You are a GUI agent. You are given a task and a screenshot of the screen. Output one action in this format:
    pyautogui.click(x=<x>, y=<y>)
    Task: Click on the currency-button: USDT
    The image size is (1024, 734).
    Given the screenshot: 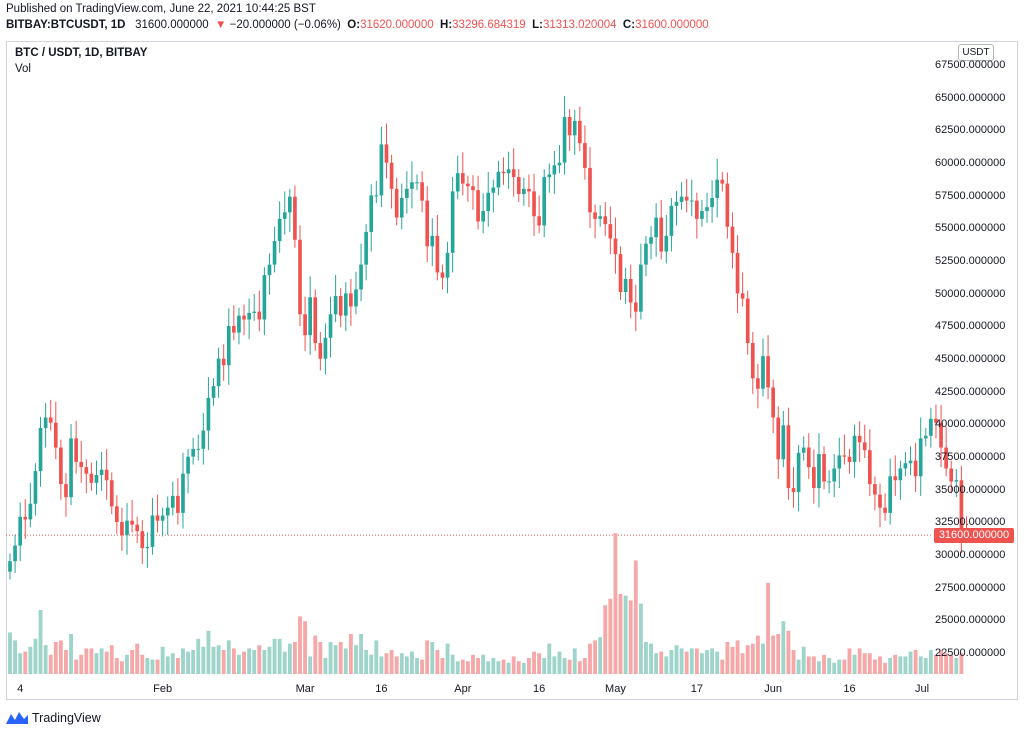 What is the action you would take?
    pyautogui.click(x=976, y=52)
    